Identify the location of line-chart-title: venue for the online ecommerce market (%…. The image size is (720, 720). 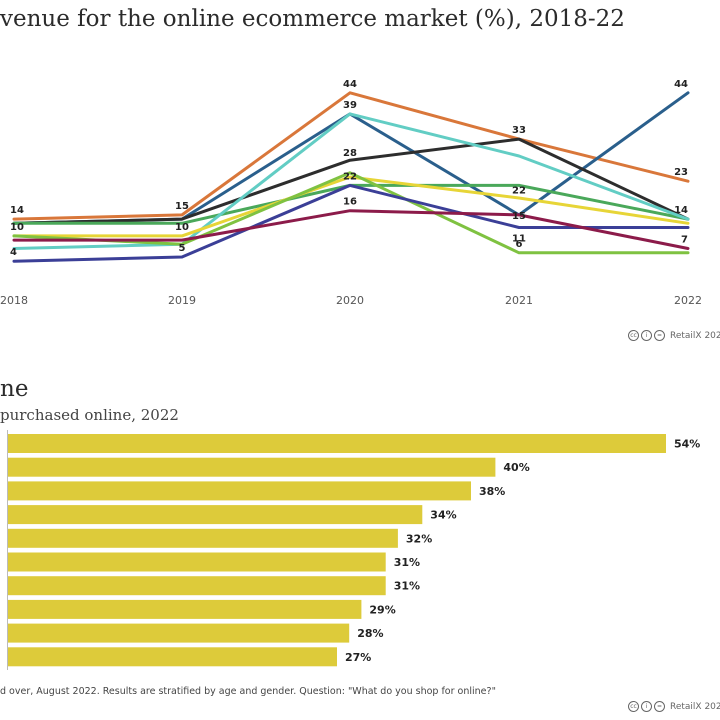
(312, 19).